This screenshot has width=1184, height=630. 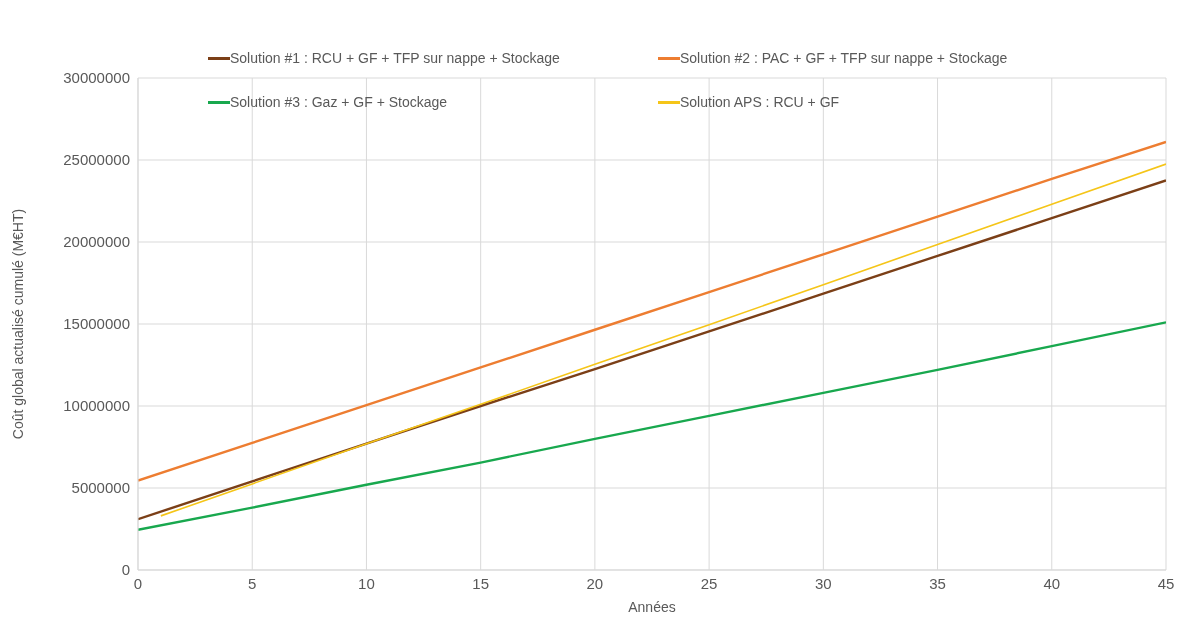 I want to click on y-axis-title: Coût global actualisé cumulé (M€HT), so click(x=17, y=324).